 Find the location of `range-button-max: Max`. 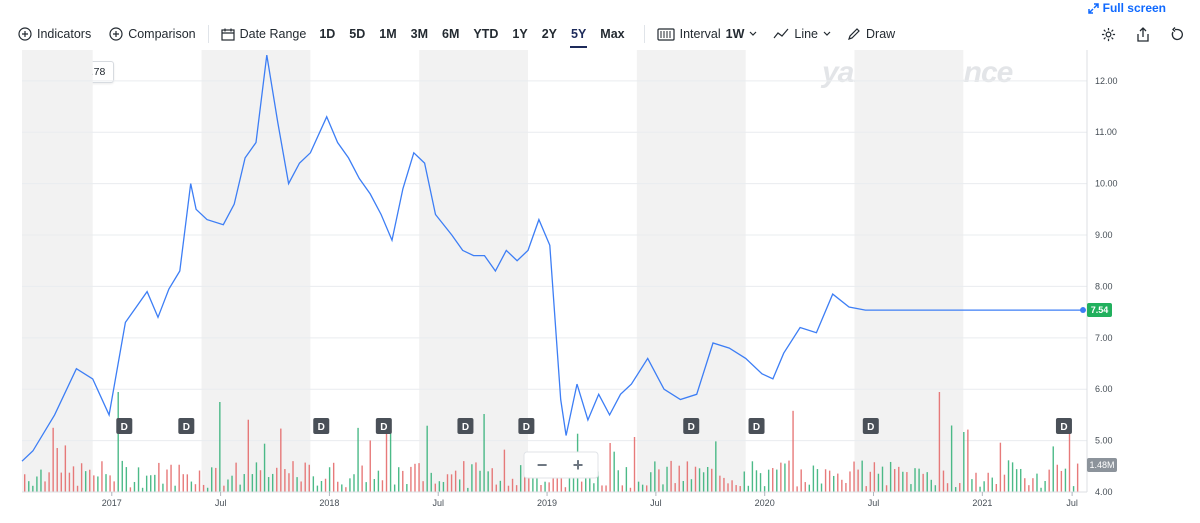

range-button-max: Max is located at coordinates (612, 34).